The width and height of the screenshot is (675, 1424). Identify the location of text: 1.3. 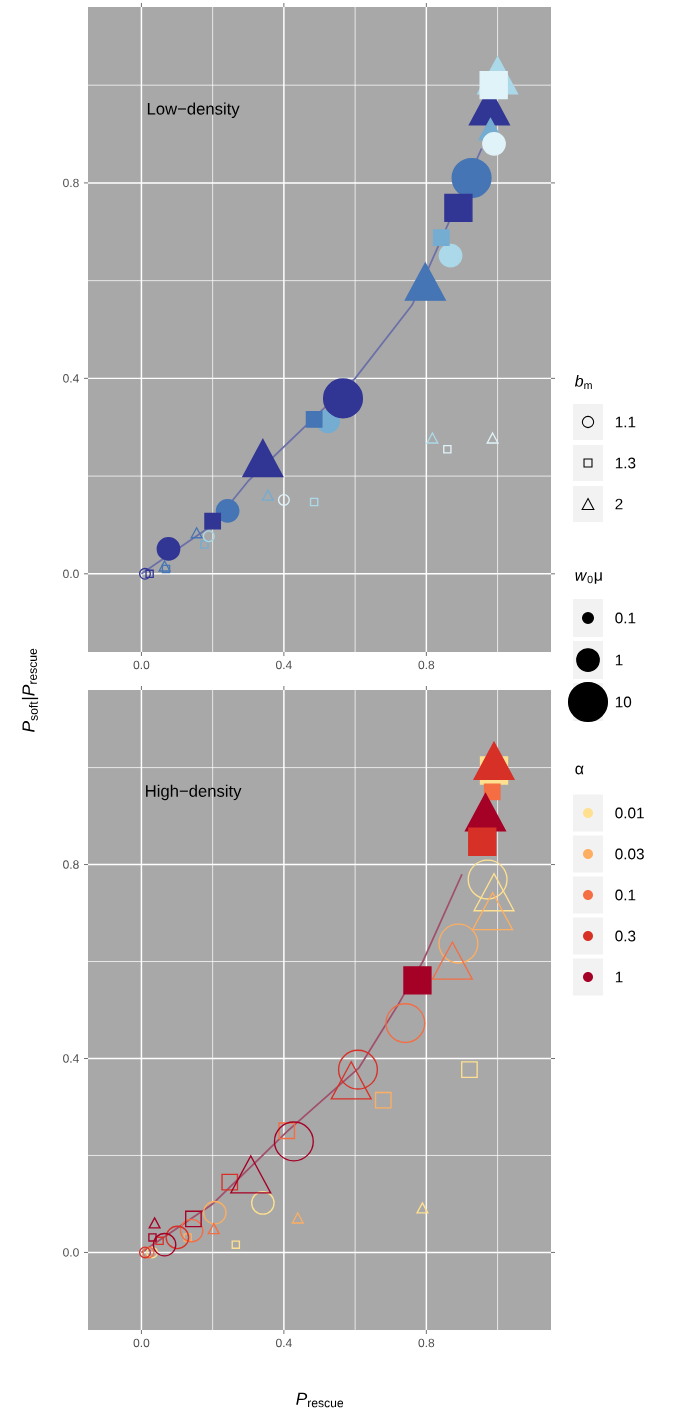
(625, 463).